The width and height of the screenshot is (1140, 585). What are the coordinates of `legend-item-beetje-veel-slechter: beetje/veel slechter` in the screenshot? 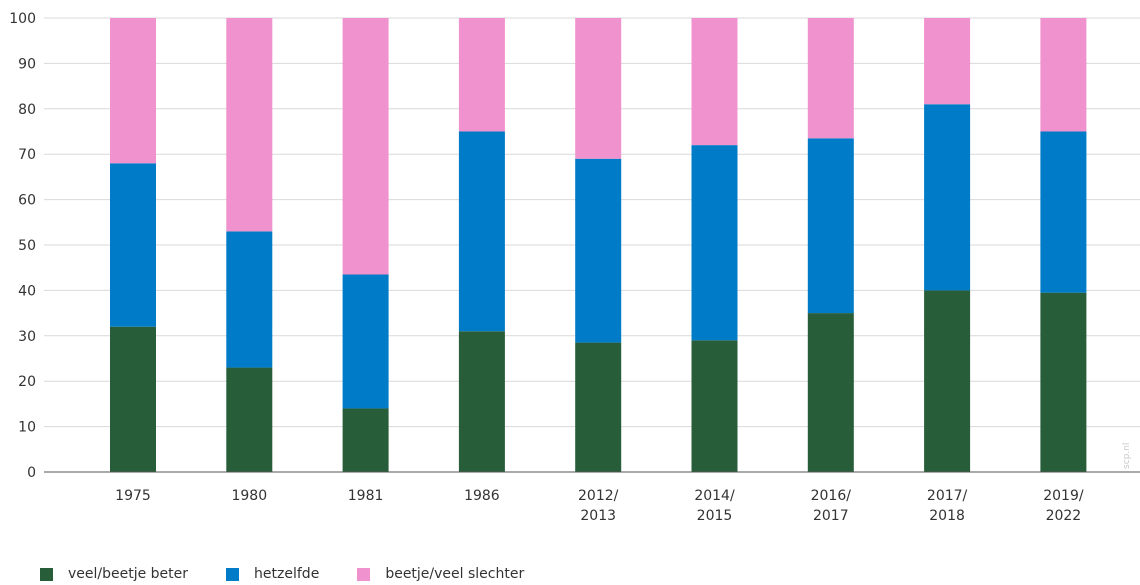 It's located at (440, 574).